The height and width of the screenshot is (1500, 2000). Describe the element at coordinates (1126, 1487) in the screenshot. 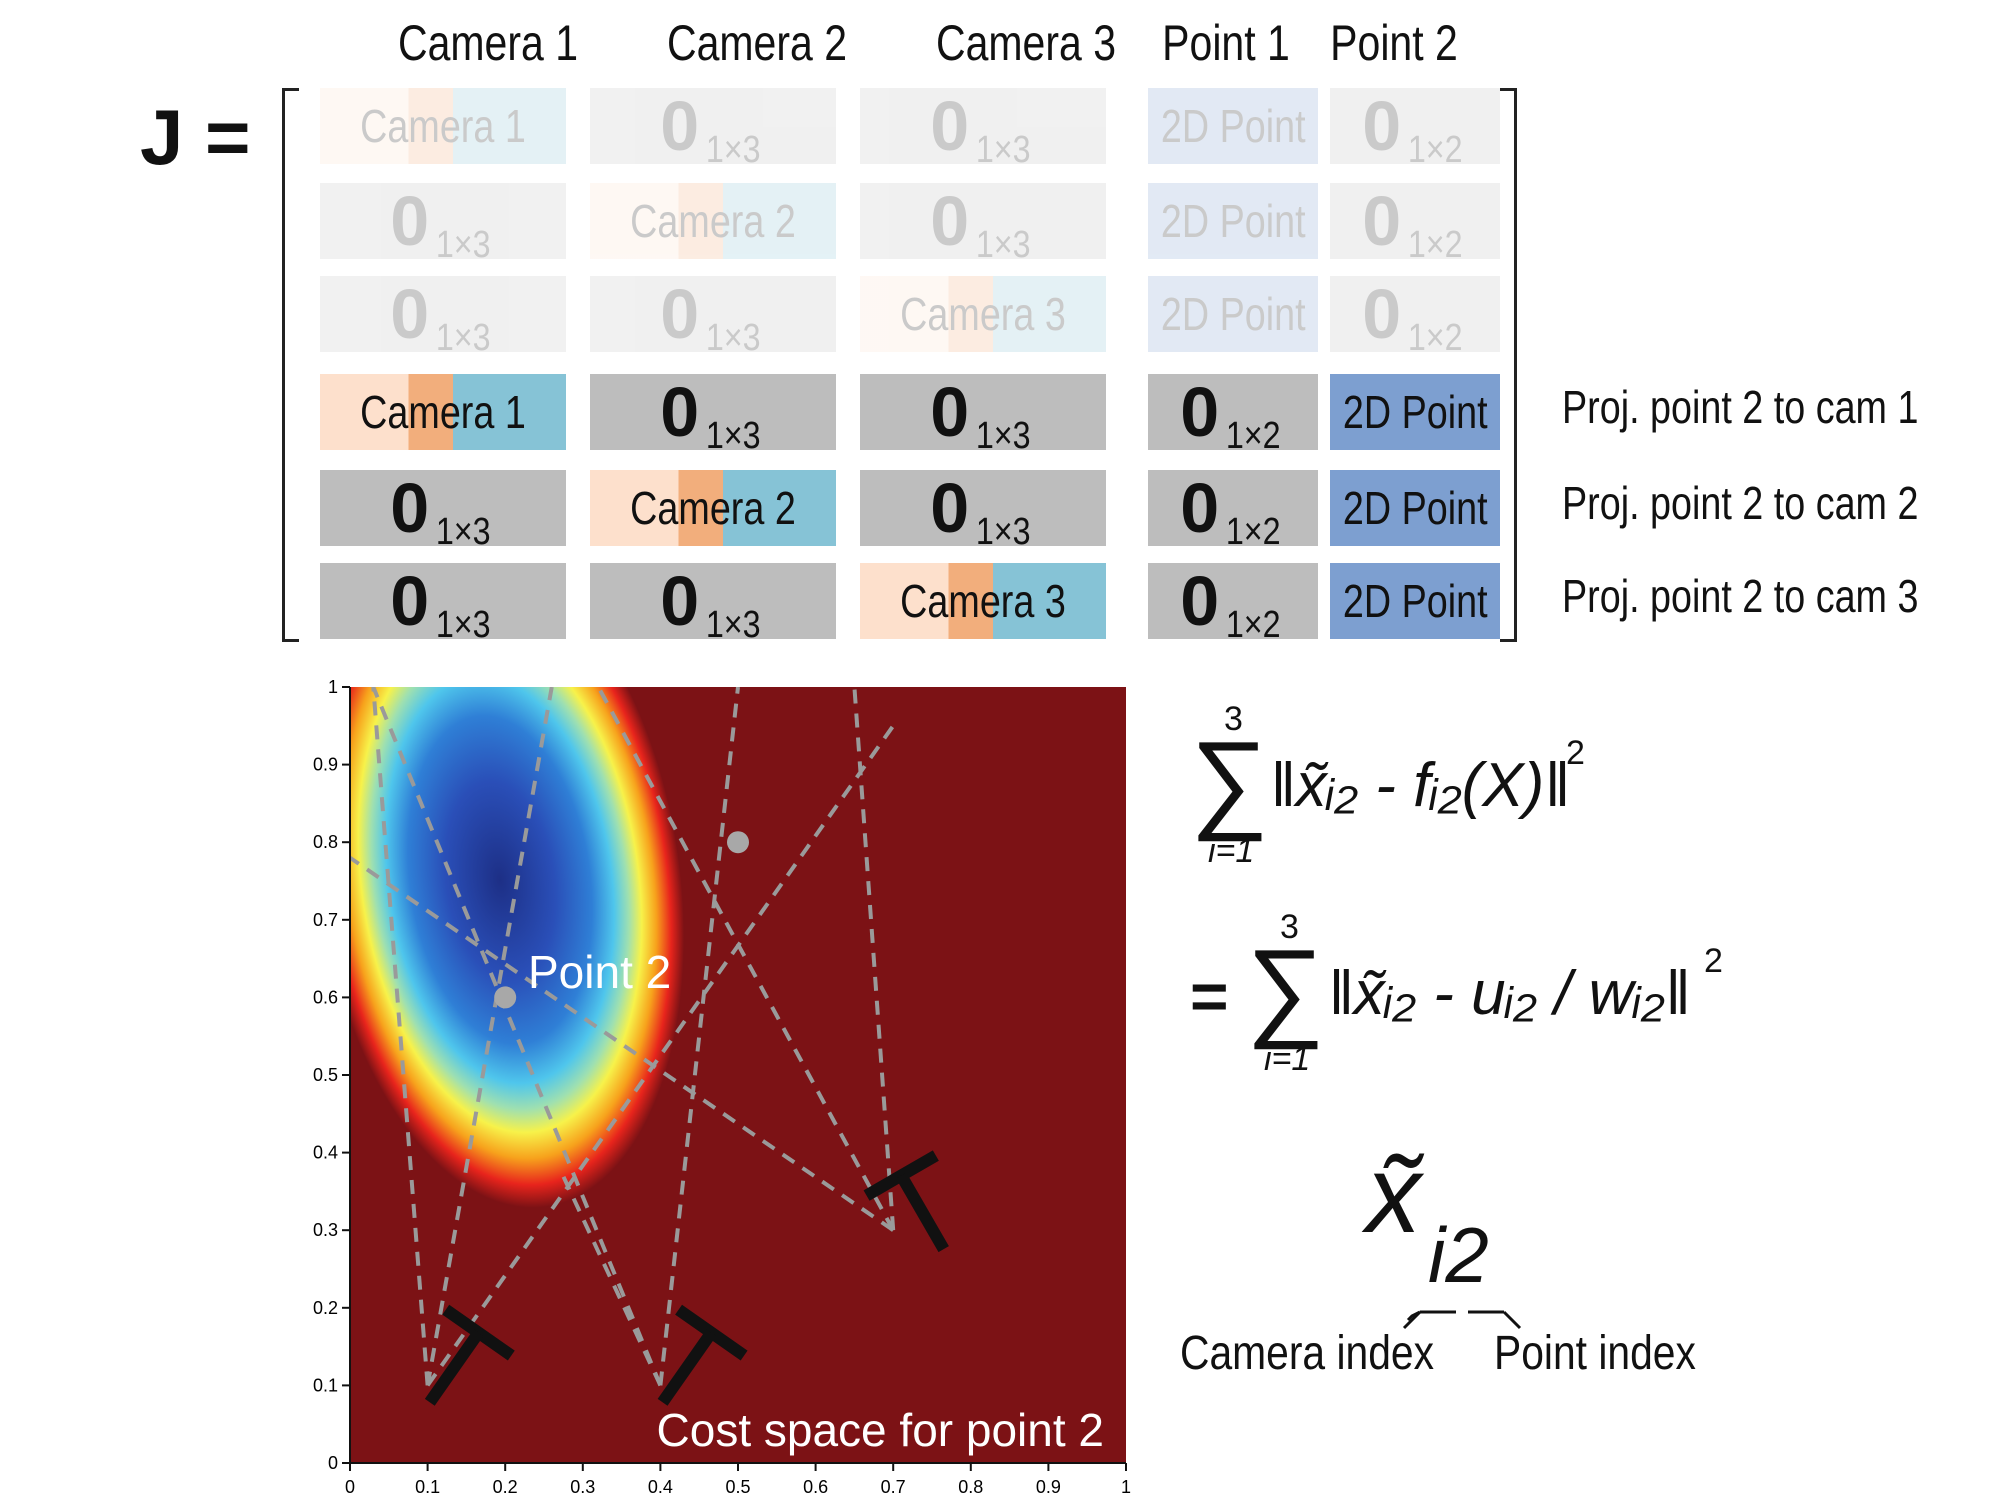

I see `x-tick-label: 1` at that location.